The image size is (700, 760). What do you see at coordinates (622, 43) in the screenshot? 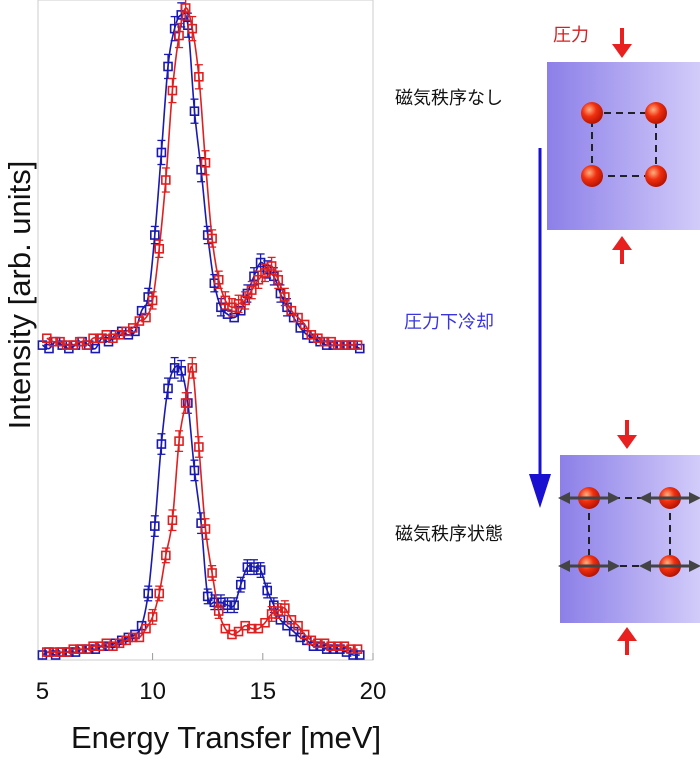
I see `pressure-arrow-top-1-icon` at bounding box center [622, 43].